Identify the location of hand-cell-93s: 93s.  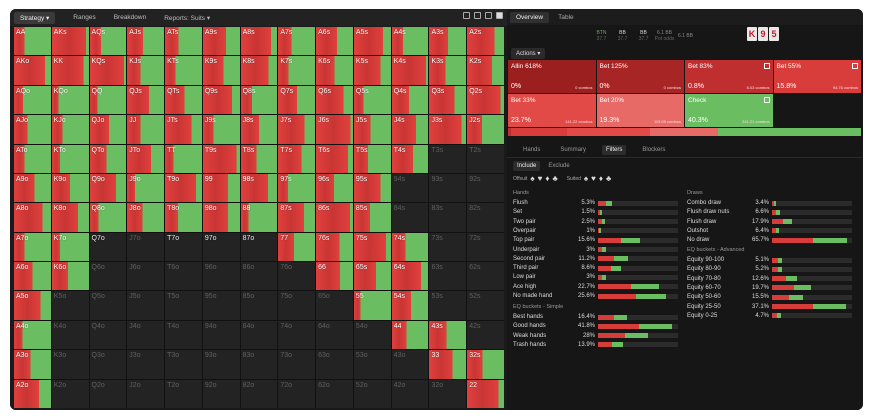
(448, 188).